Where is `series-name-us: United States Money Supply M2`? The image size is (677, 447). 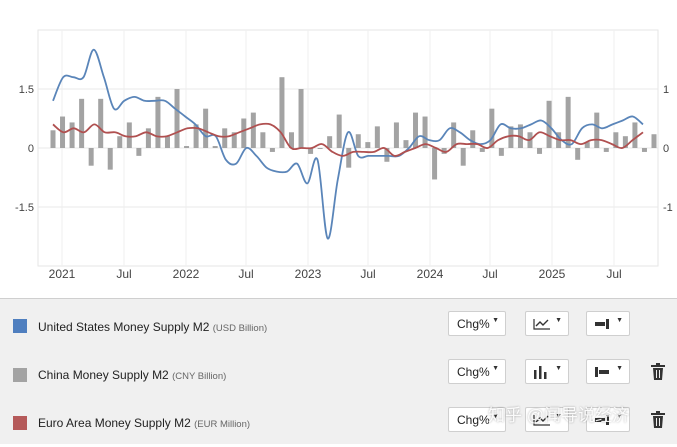 series-name-us: United States Money Supply M2 is located at coordinates (124, 327).